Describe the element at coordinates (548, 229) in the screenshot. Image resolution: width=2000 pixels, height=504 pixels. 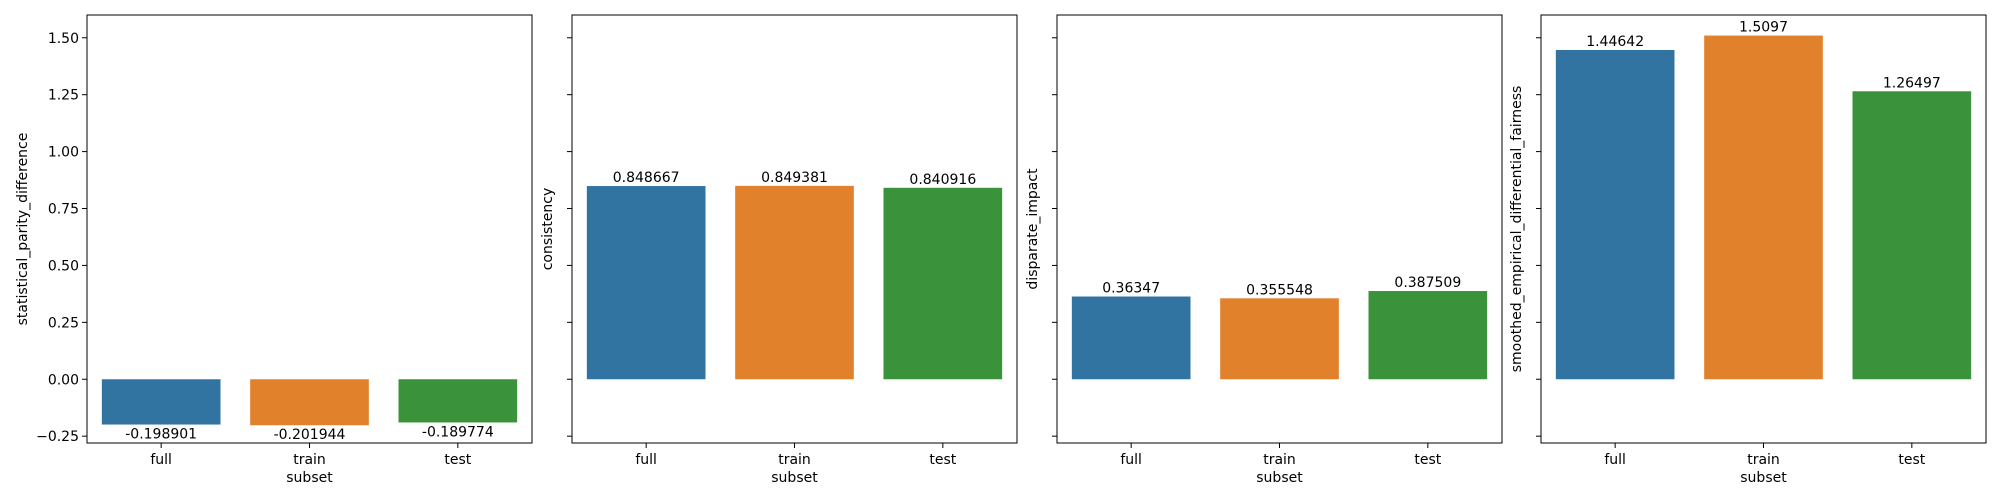
I see `y-axis-label: consistency` at that location.